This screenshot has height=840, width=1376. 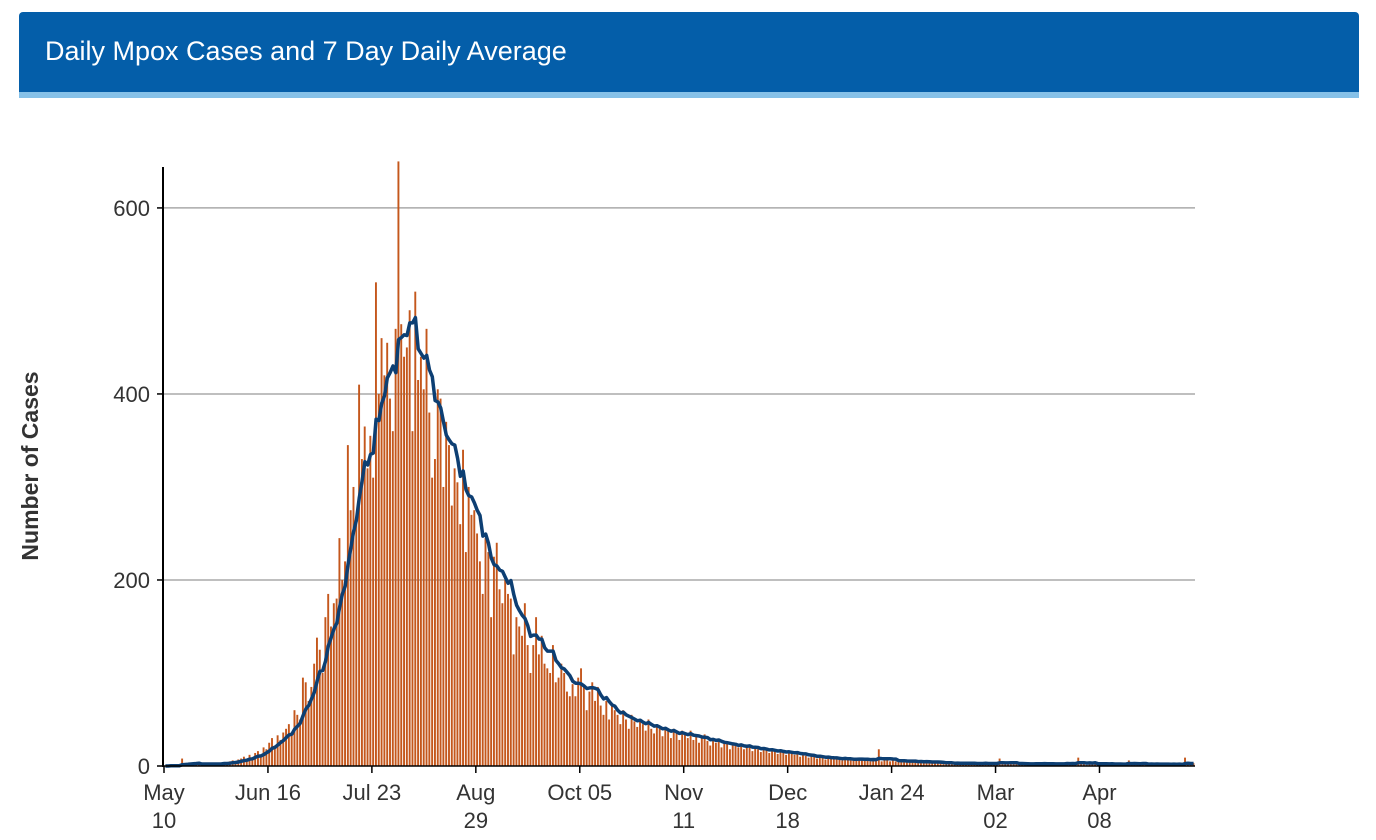 I want to click on x-tick-label-line2: 11, so click(x=683, y=820).